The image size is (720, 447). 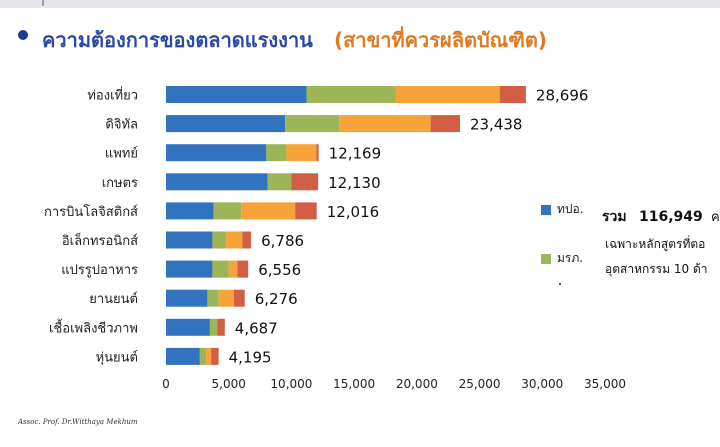 I want to click on x-tick-label: 30,000, so click(x=542, y=384).